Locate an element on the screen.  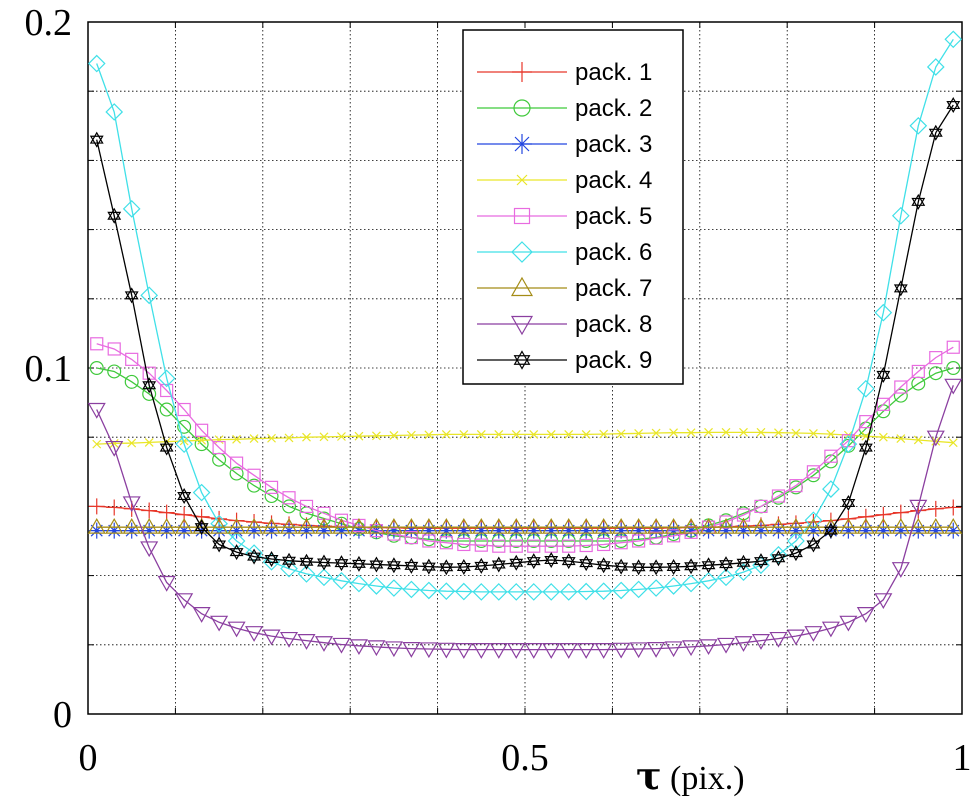
axis-labels: τ (pix.) is located at coordinates (690, 775).